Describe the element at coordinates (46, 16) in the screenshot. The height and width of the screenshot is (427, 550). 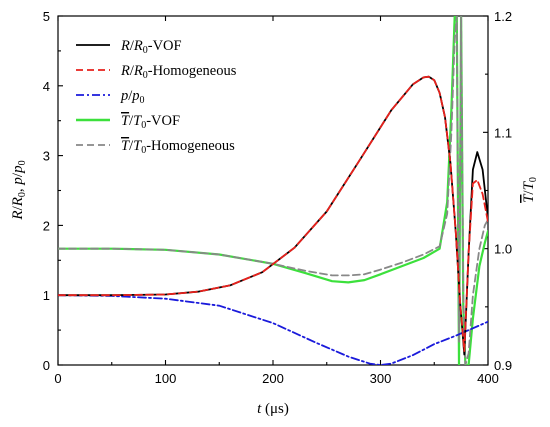
I see `y-left-tick-label: 5` at that location.